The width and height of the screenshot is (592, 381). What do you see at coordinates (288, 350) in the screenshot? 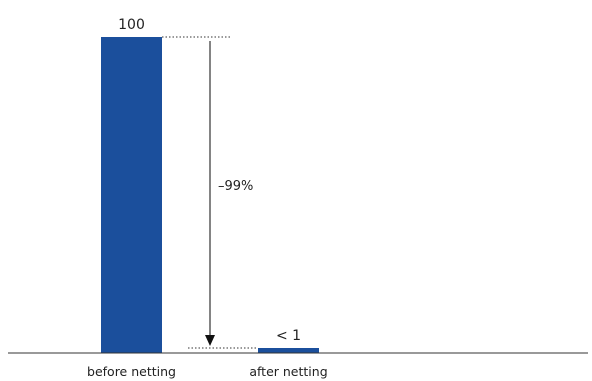
I see `bar-after-netting` at bounding box center [288, 350].